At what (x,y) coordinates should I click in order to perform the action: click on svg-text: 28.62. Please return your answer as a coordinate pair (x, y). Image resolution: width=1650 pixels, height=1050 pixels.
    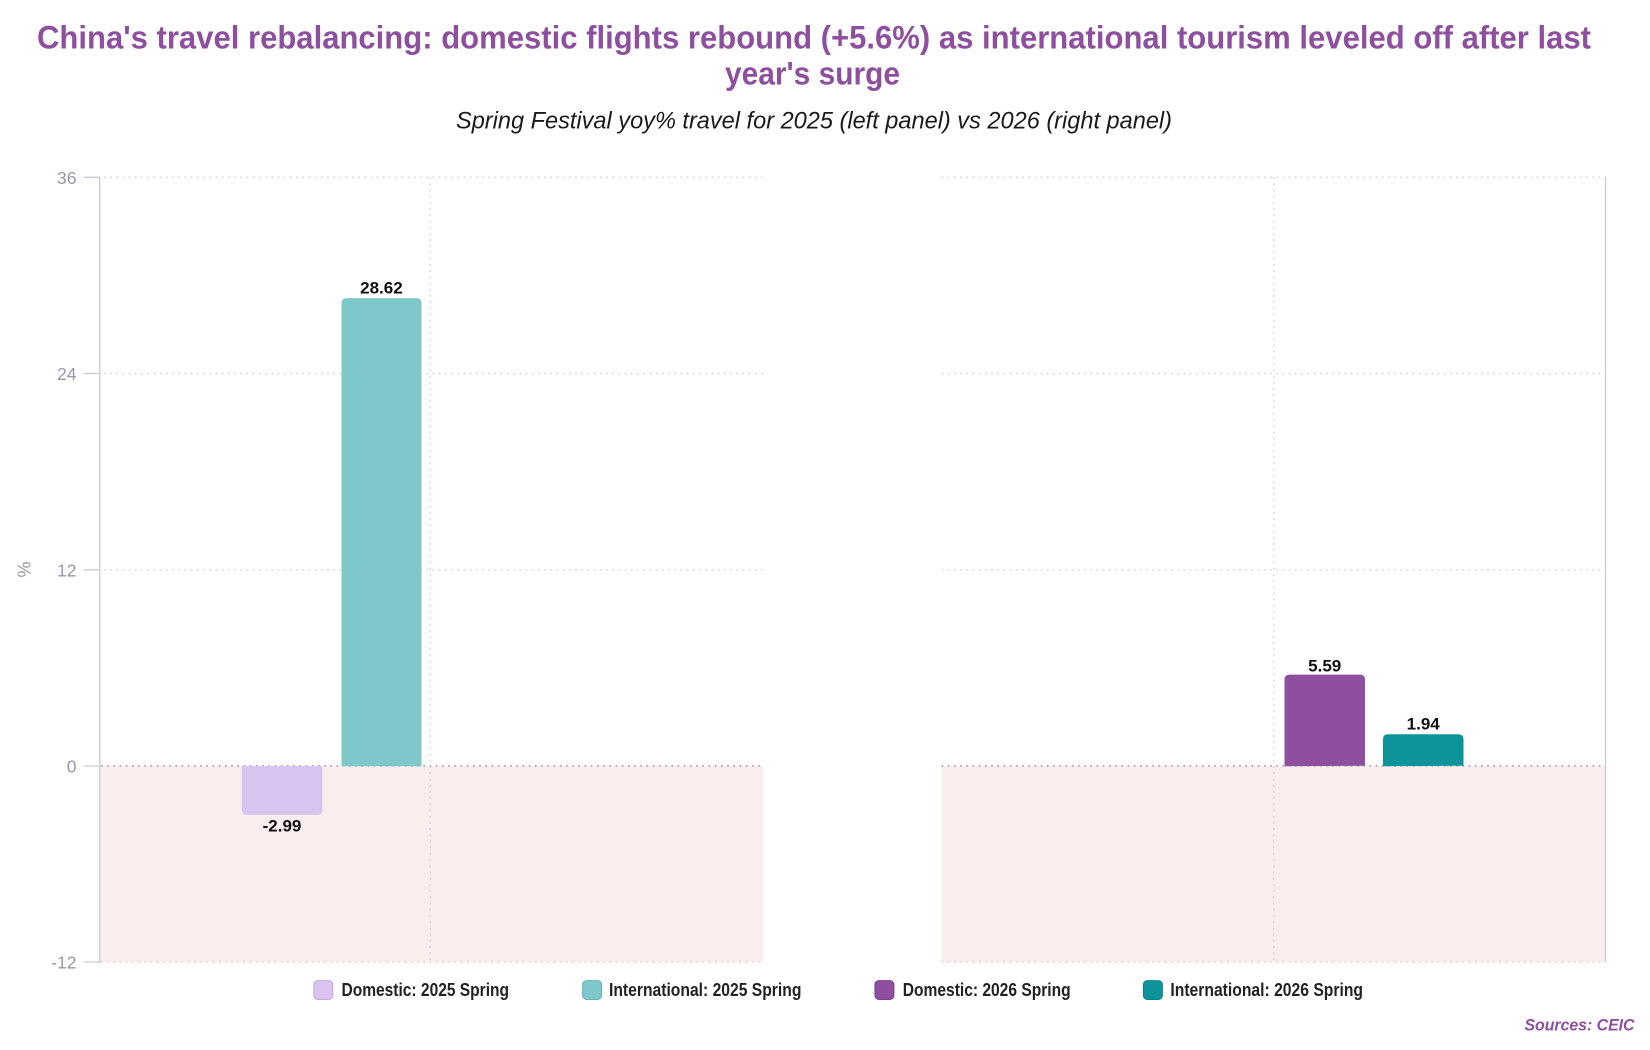
    Looking at the image, I should click on (381, 288).